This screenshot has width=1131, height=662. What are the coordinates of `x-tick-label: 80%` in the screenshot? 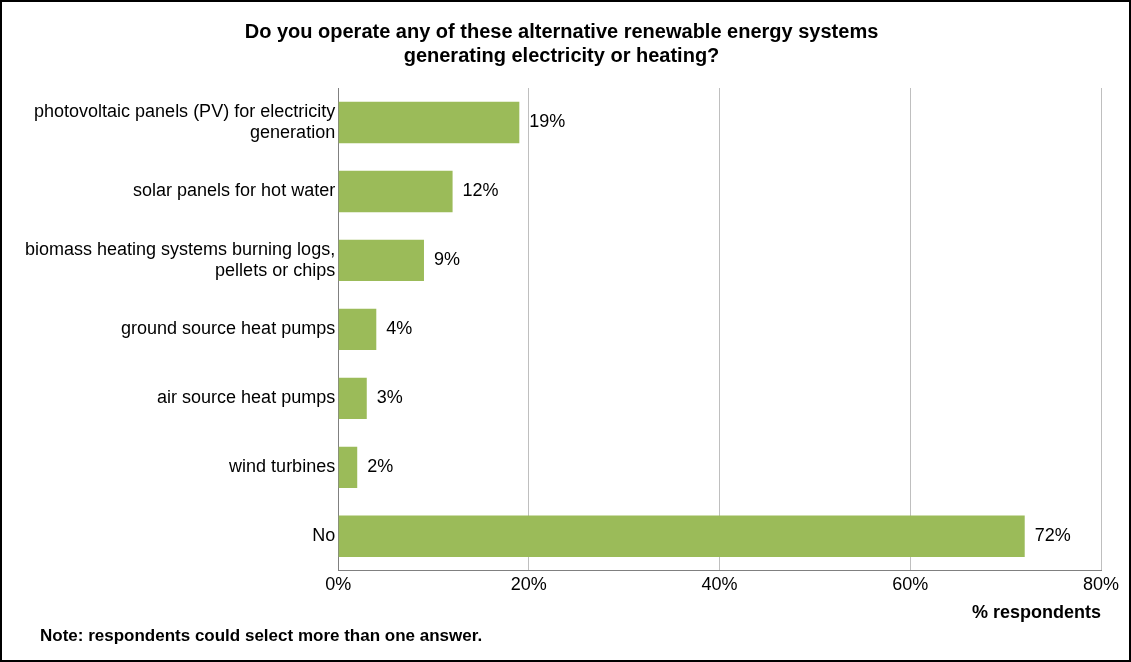 It's located at (1101, 583).